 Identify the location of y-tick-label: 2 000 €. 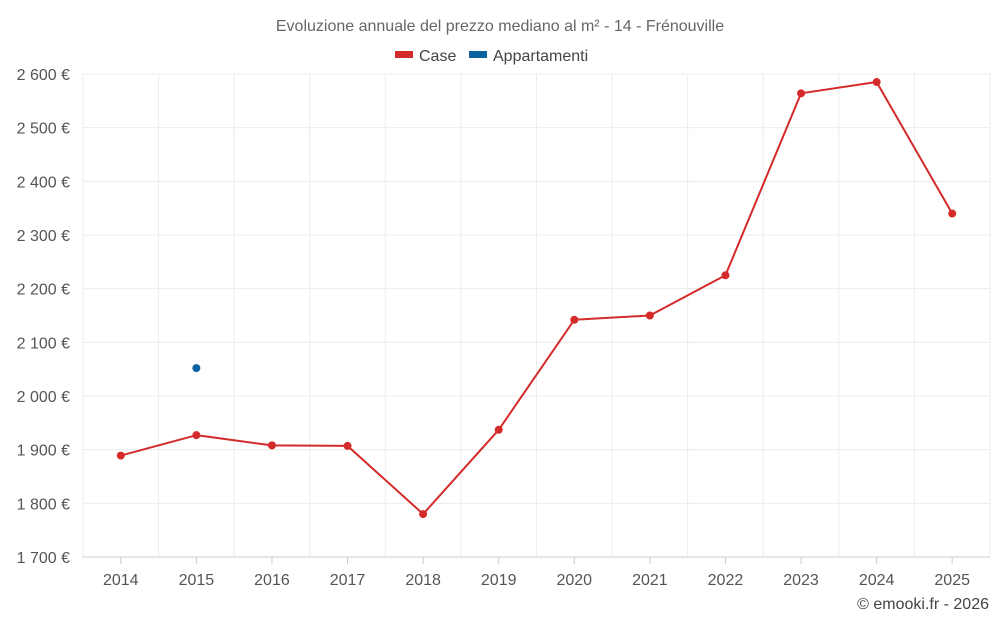
(43, 397).